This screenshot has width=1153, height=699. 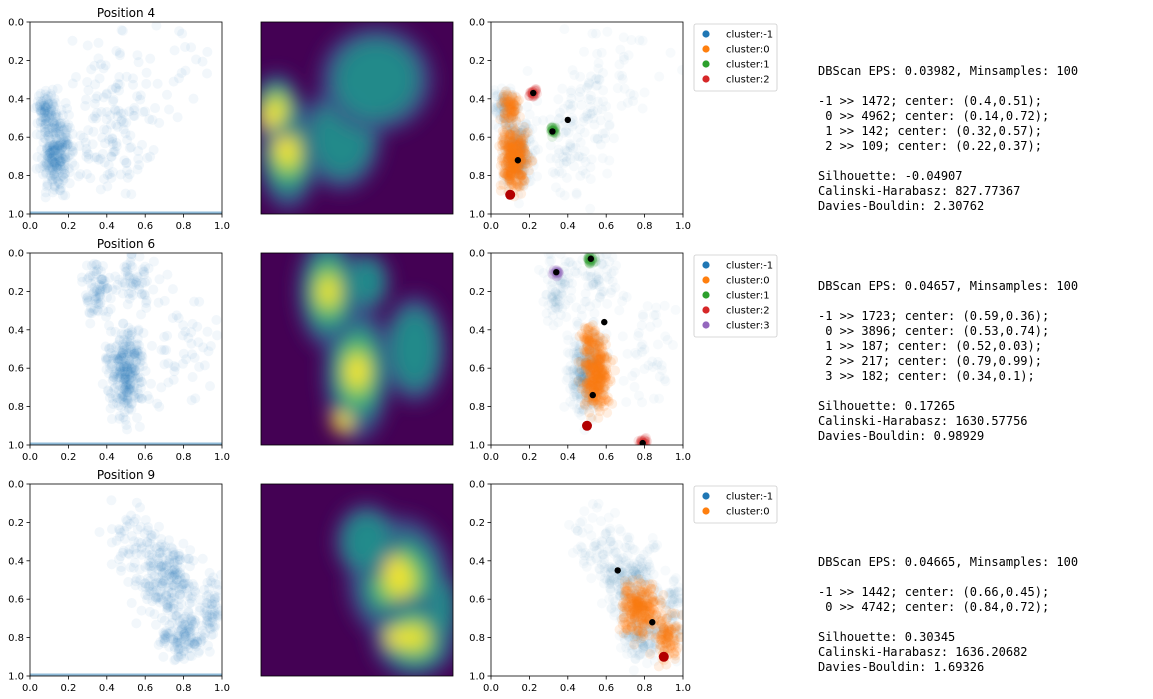 What do you see at coordinates (357, 118) in the screenshot?
I see `panel-1-heatmap` at bounding box center [357, 118].